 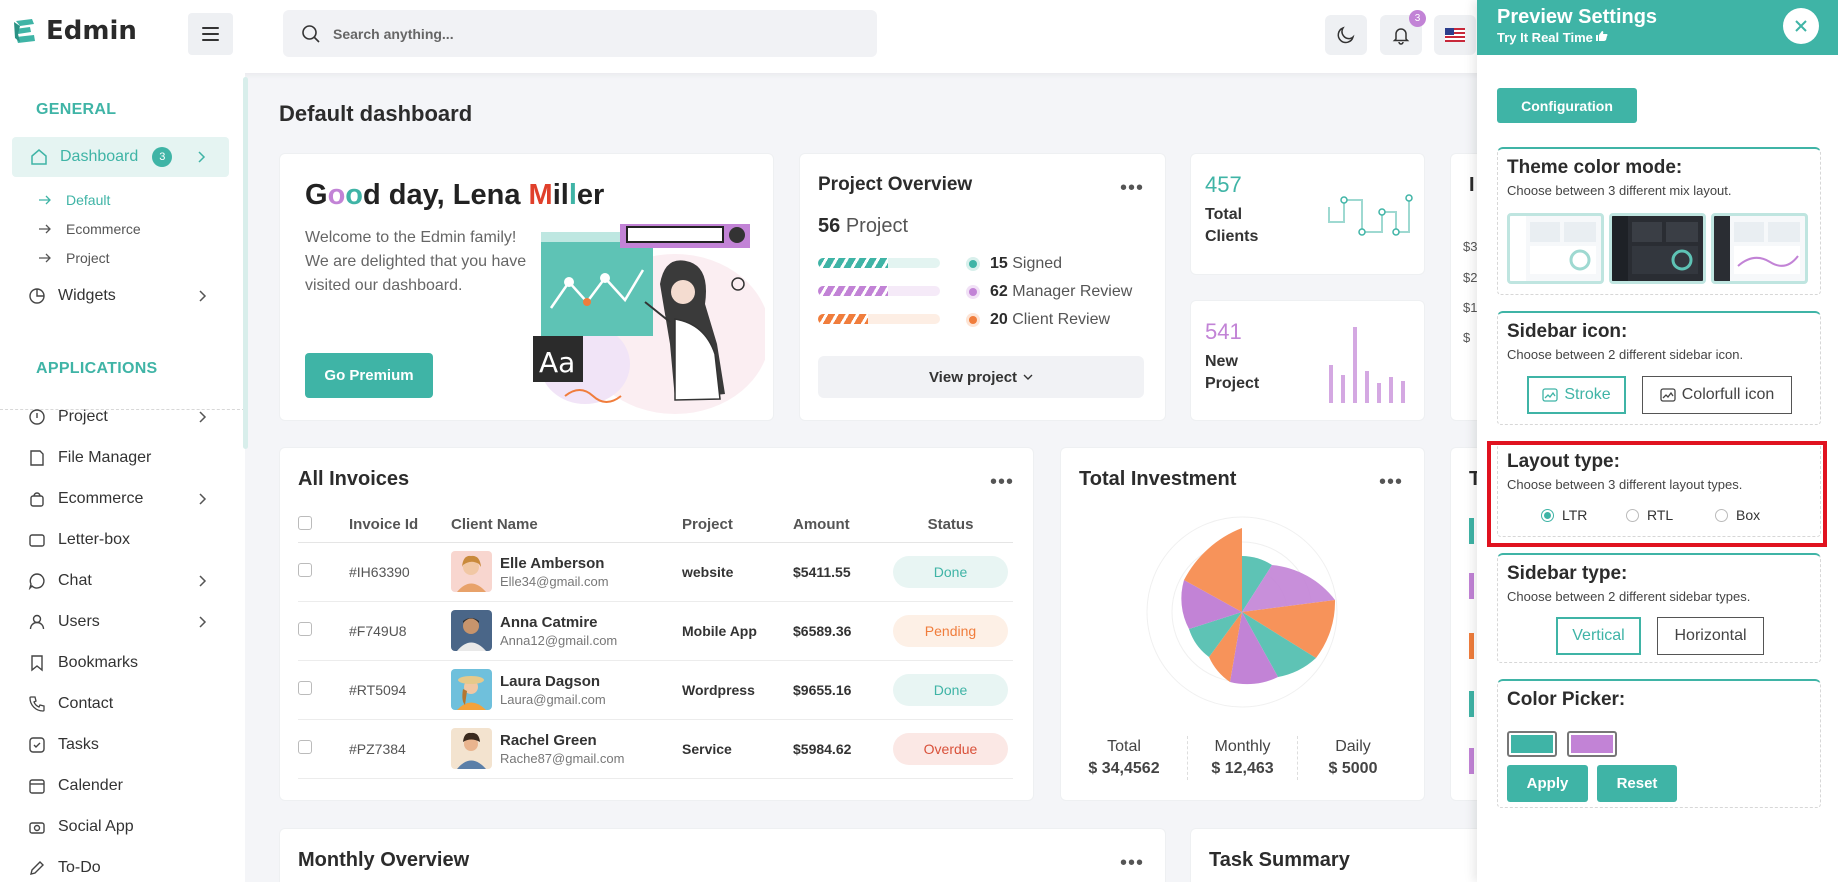 What do you see at coordinates (1601, 36) in the screenshot?
I see `thumbs-up-icon` at bounding box center [1601, 36].